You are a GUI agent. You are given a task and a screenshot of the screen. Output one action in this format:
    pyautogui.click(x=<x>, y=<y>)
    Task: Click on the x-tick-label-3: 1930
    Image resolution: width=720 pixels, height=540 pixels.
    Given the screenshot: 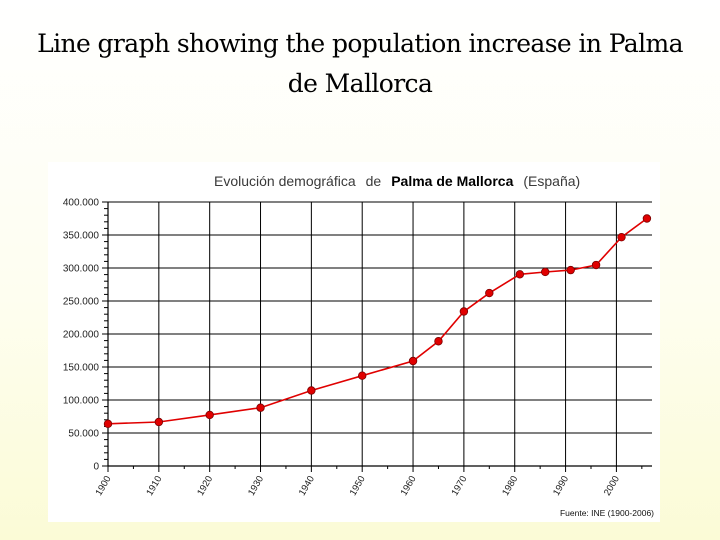 What is the action you would take?
    pyautogui.click(x=256, y=486)
    